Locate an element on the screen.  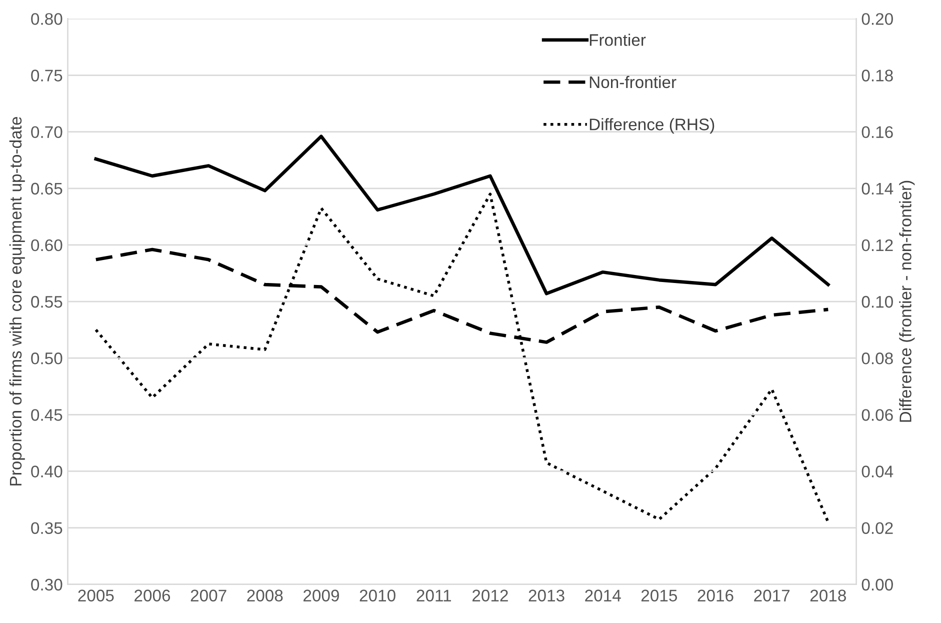
x-tick-label: 2010 is located at coordinates (378, 596).